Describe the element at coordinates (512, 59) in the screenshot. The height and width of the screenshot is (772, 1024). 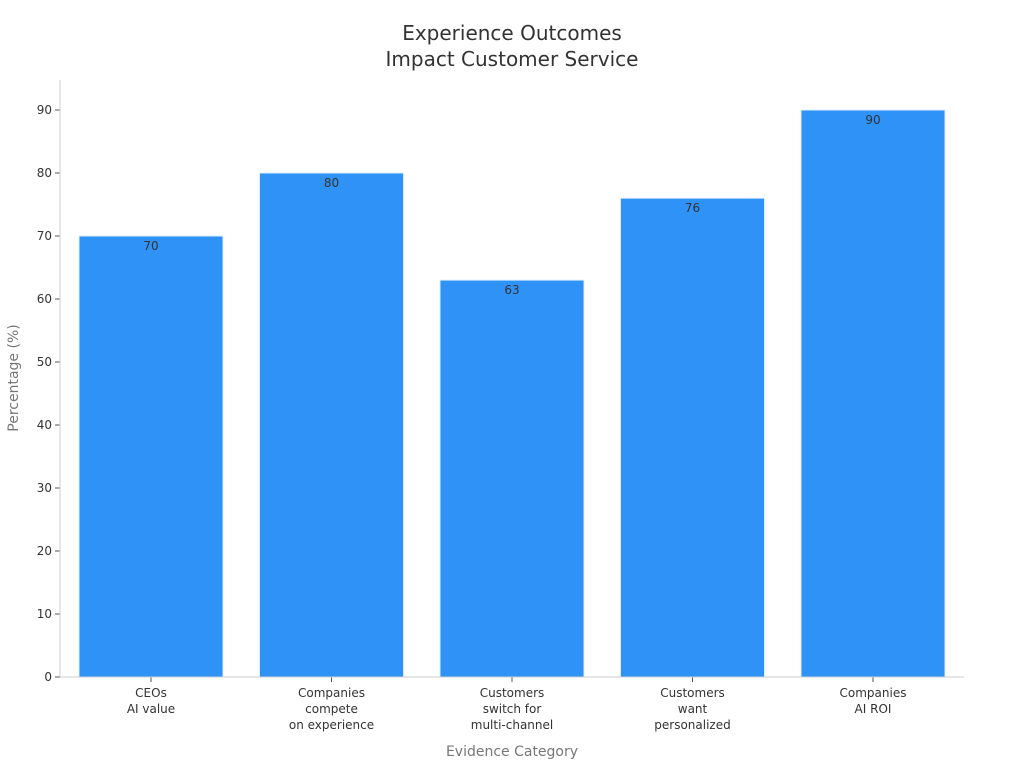
I see `chart-title-line-2: Impact Customer Service` at that location.